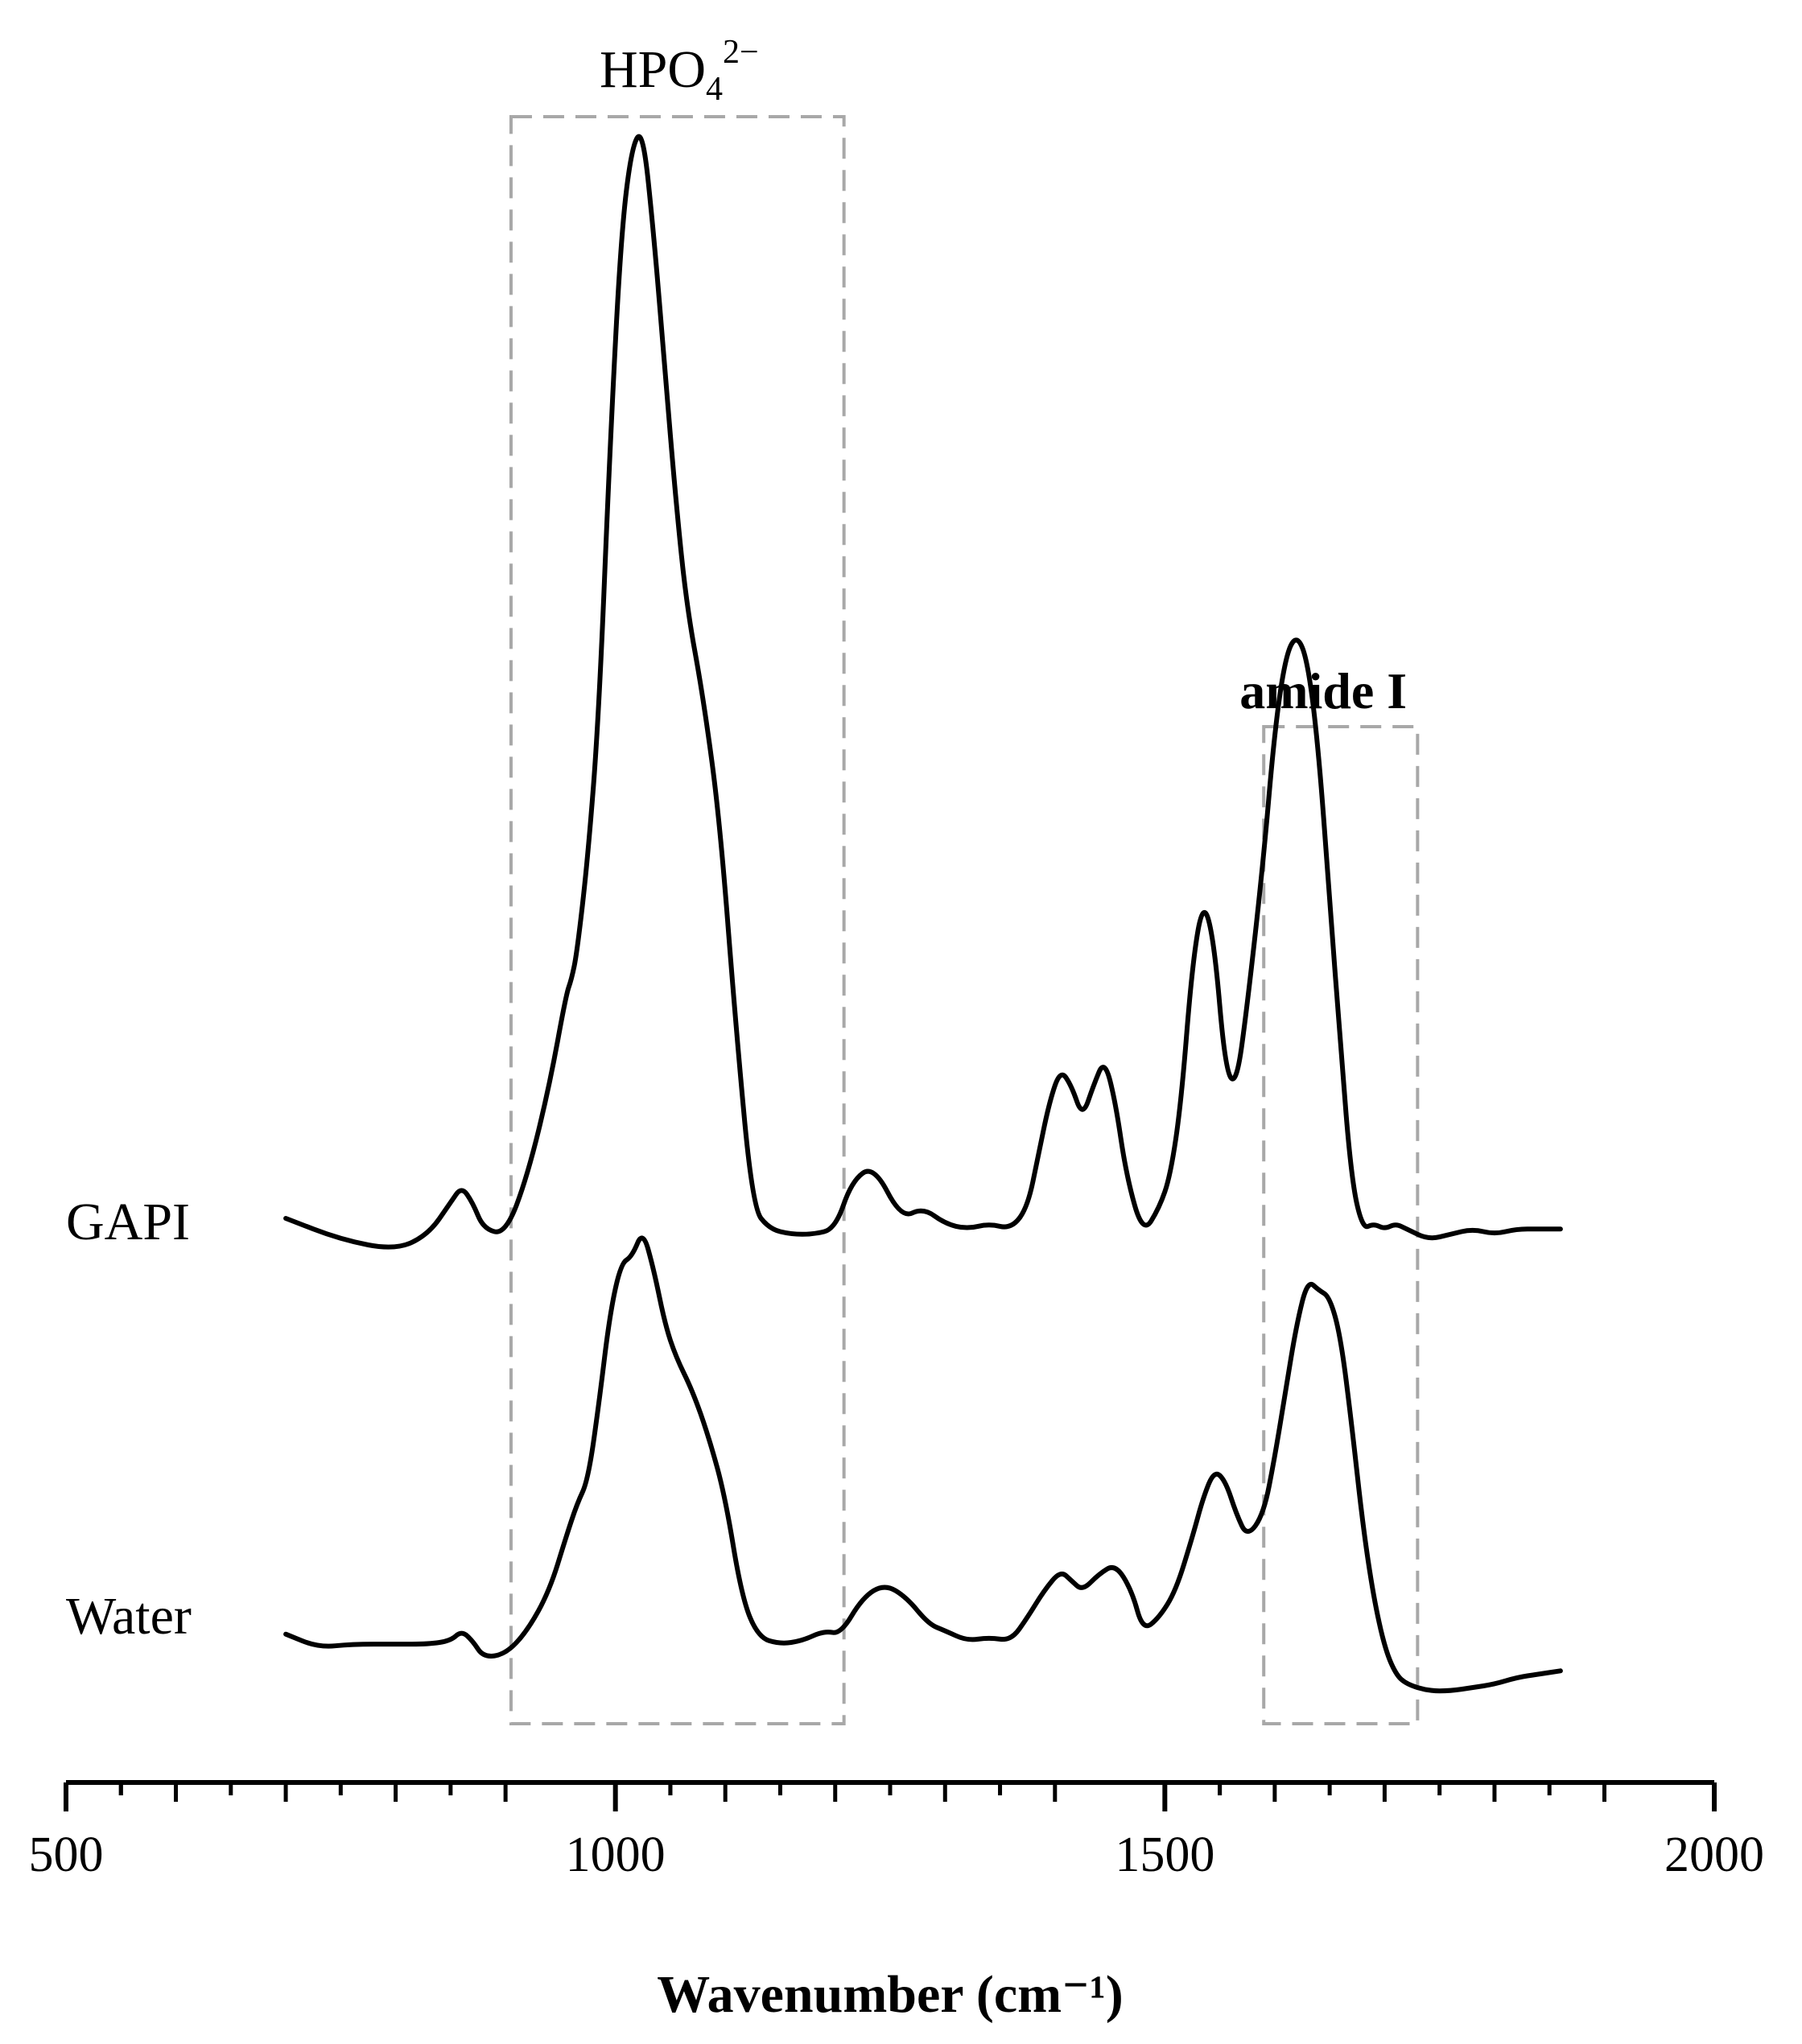 The height and width of the screenshot is (2044, 1802). Describe the element at coordinates (1323, 690) in the screenshot. I see `annotation-label-amide-i: amide I` at that location.